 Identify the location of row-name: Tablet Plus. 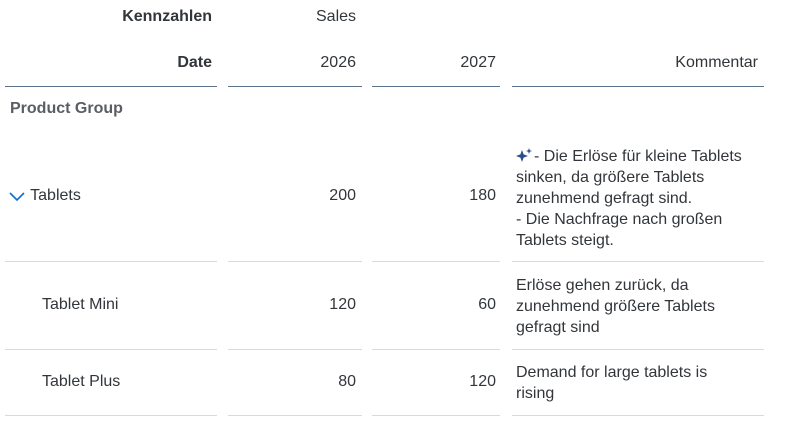
(81, 381).